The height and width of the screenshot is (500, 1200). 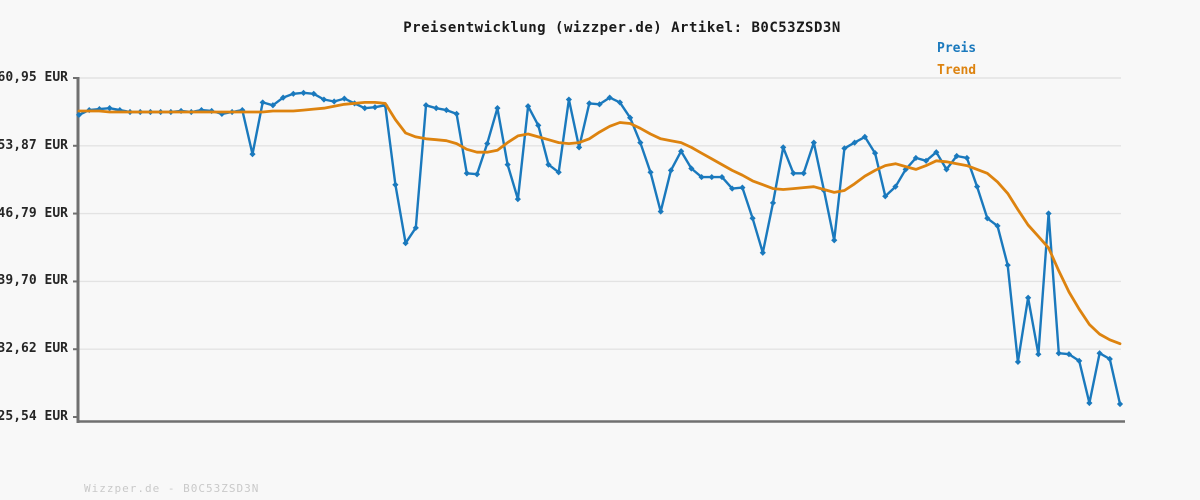 What do you see at coordinates (34, 213) in the screenshot?
I see `y-axis-tick-label: 46,79 EUR` at bounding box center [34, 213].